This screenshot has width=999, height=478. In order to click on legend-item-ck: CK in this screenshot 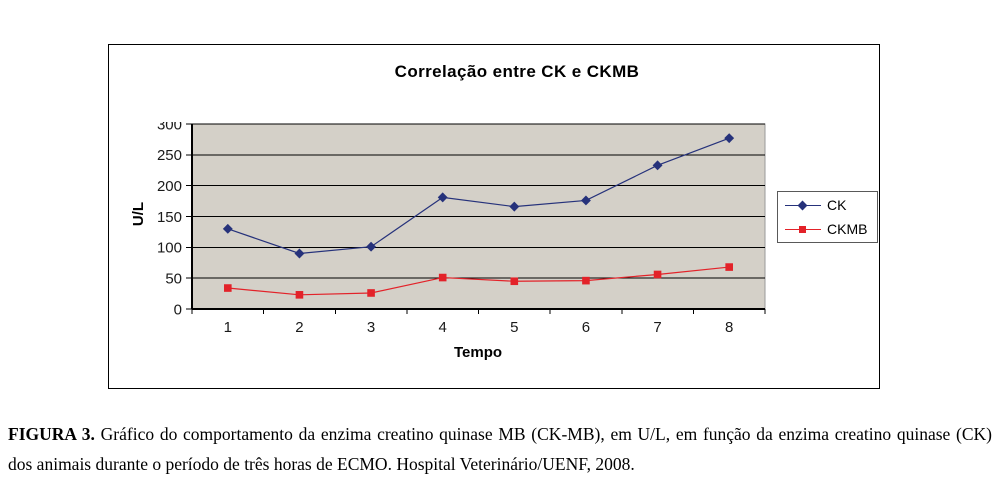, I will do `click(831, 205)`.